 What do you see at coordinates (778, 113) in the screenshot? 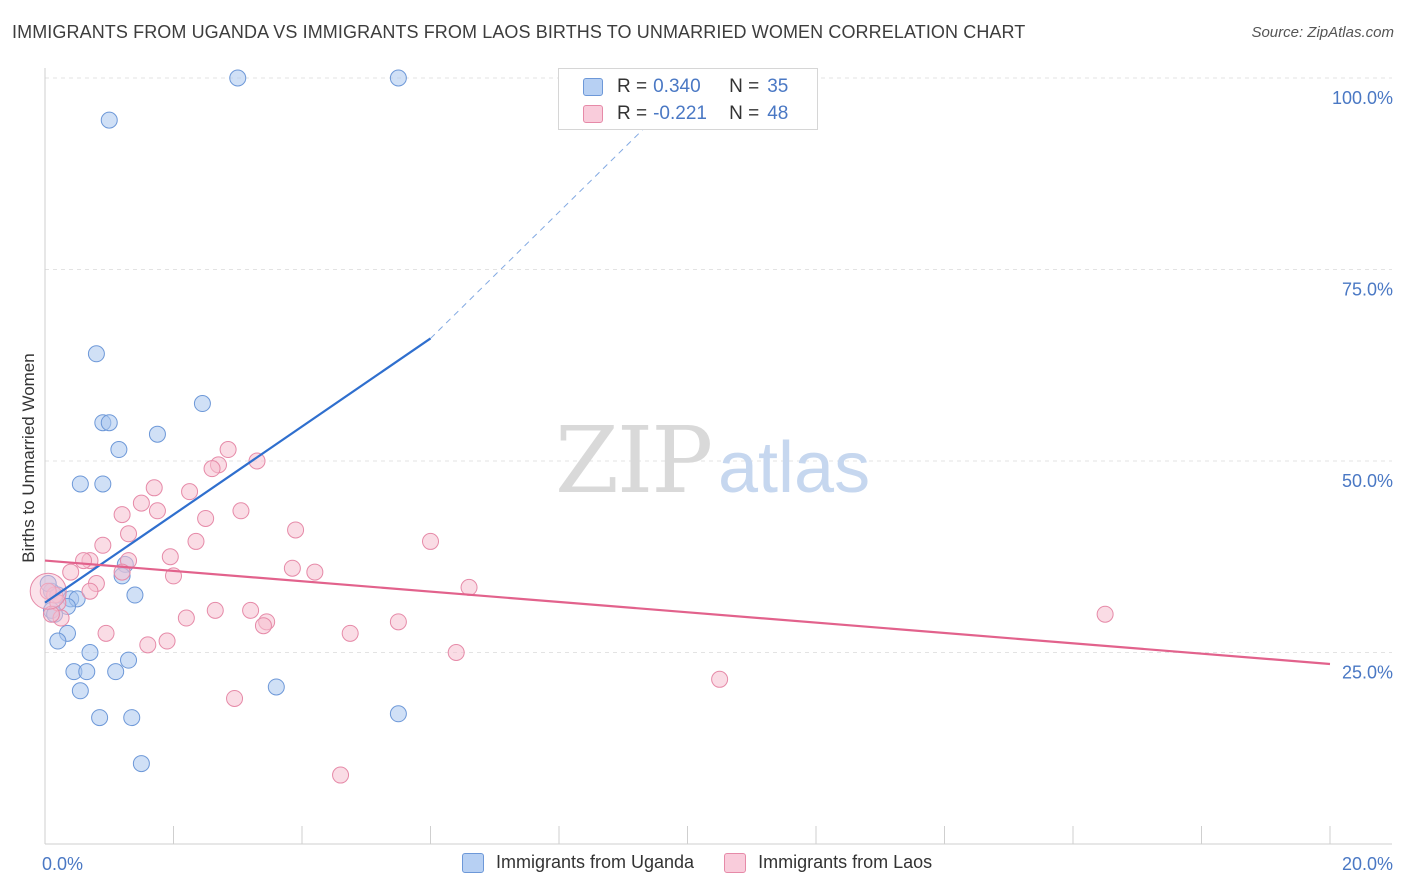
I see `legend-n-value: 48` at bounding box center [778, 113].